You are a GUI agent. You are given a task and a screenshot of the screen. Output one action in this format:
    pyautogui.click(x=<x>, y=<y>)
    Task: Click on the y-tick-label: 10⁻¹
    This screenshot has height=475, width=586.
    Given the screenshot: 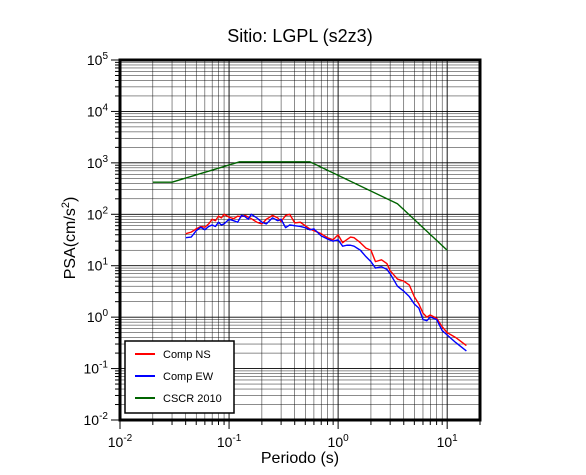 What is the action you would take?
    pyautogui.click(x=96, y=368)
    